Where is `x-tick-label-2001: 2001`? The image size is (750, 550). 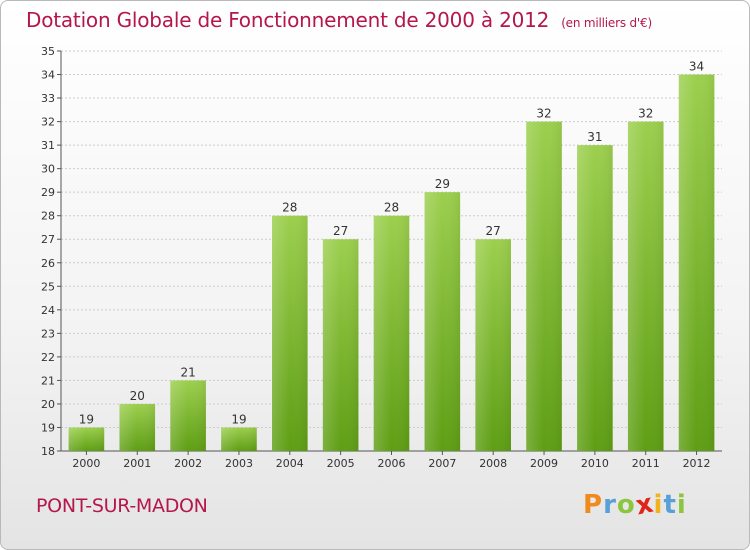 x-tick-label-2001: 2001 is located at coordinates (137, 463).